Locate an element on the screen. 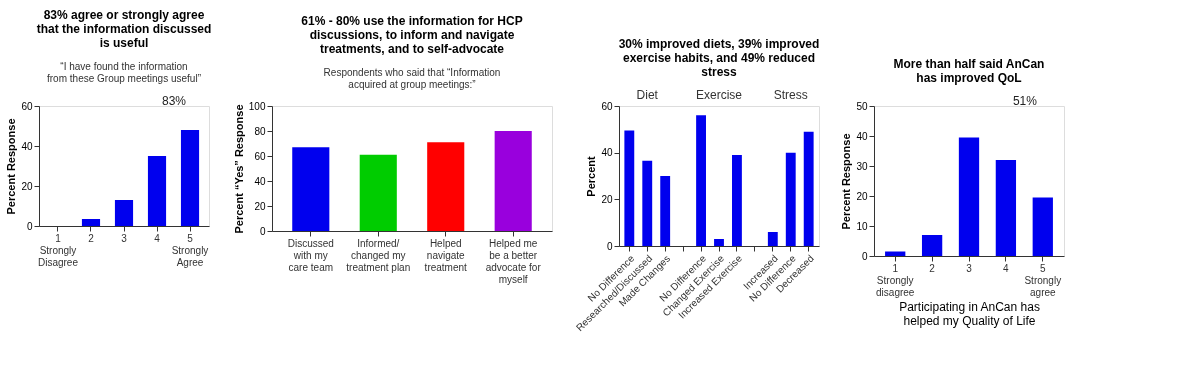 The height and width of the screenshot is (381, 1200). x-tick-label: 1 Strongly Disagree is located at coordinates (58, 250).